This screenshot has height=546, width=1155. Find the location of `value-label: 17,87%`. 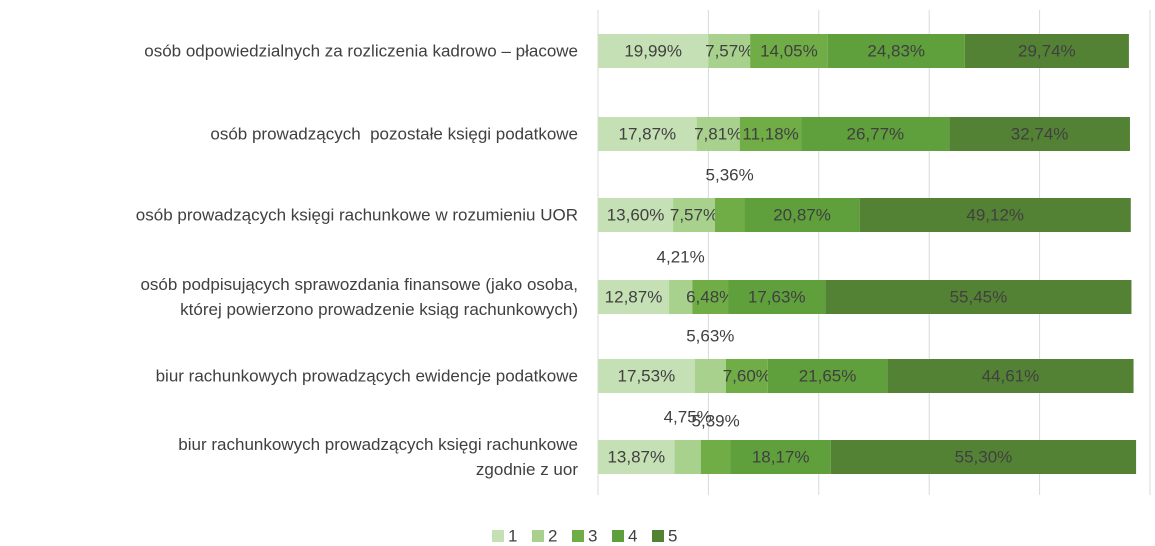

value-label: 17,87% is located at coordinates (647, 133).